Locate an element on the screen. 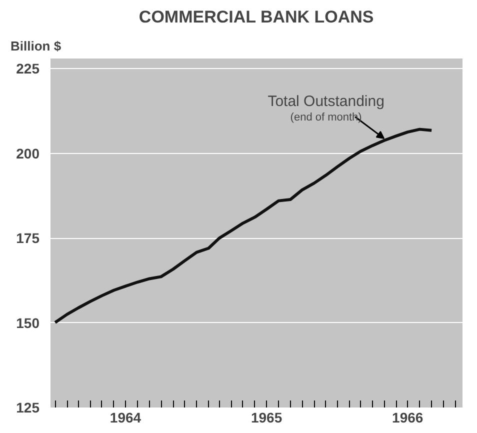 Image resolution: width=477 pixels, height=433 pixels. x-tick-label: 1966 is located at coordinates (408, 418).